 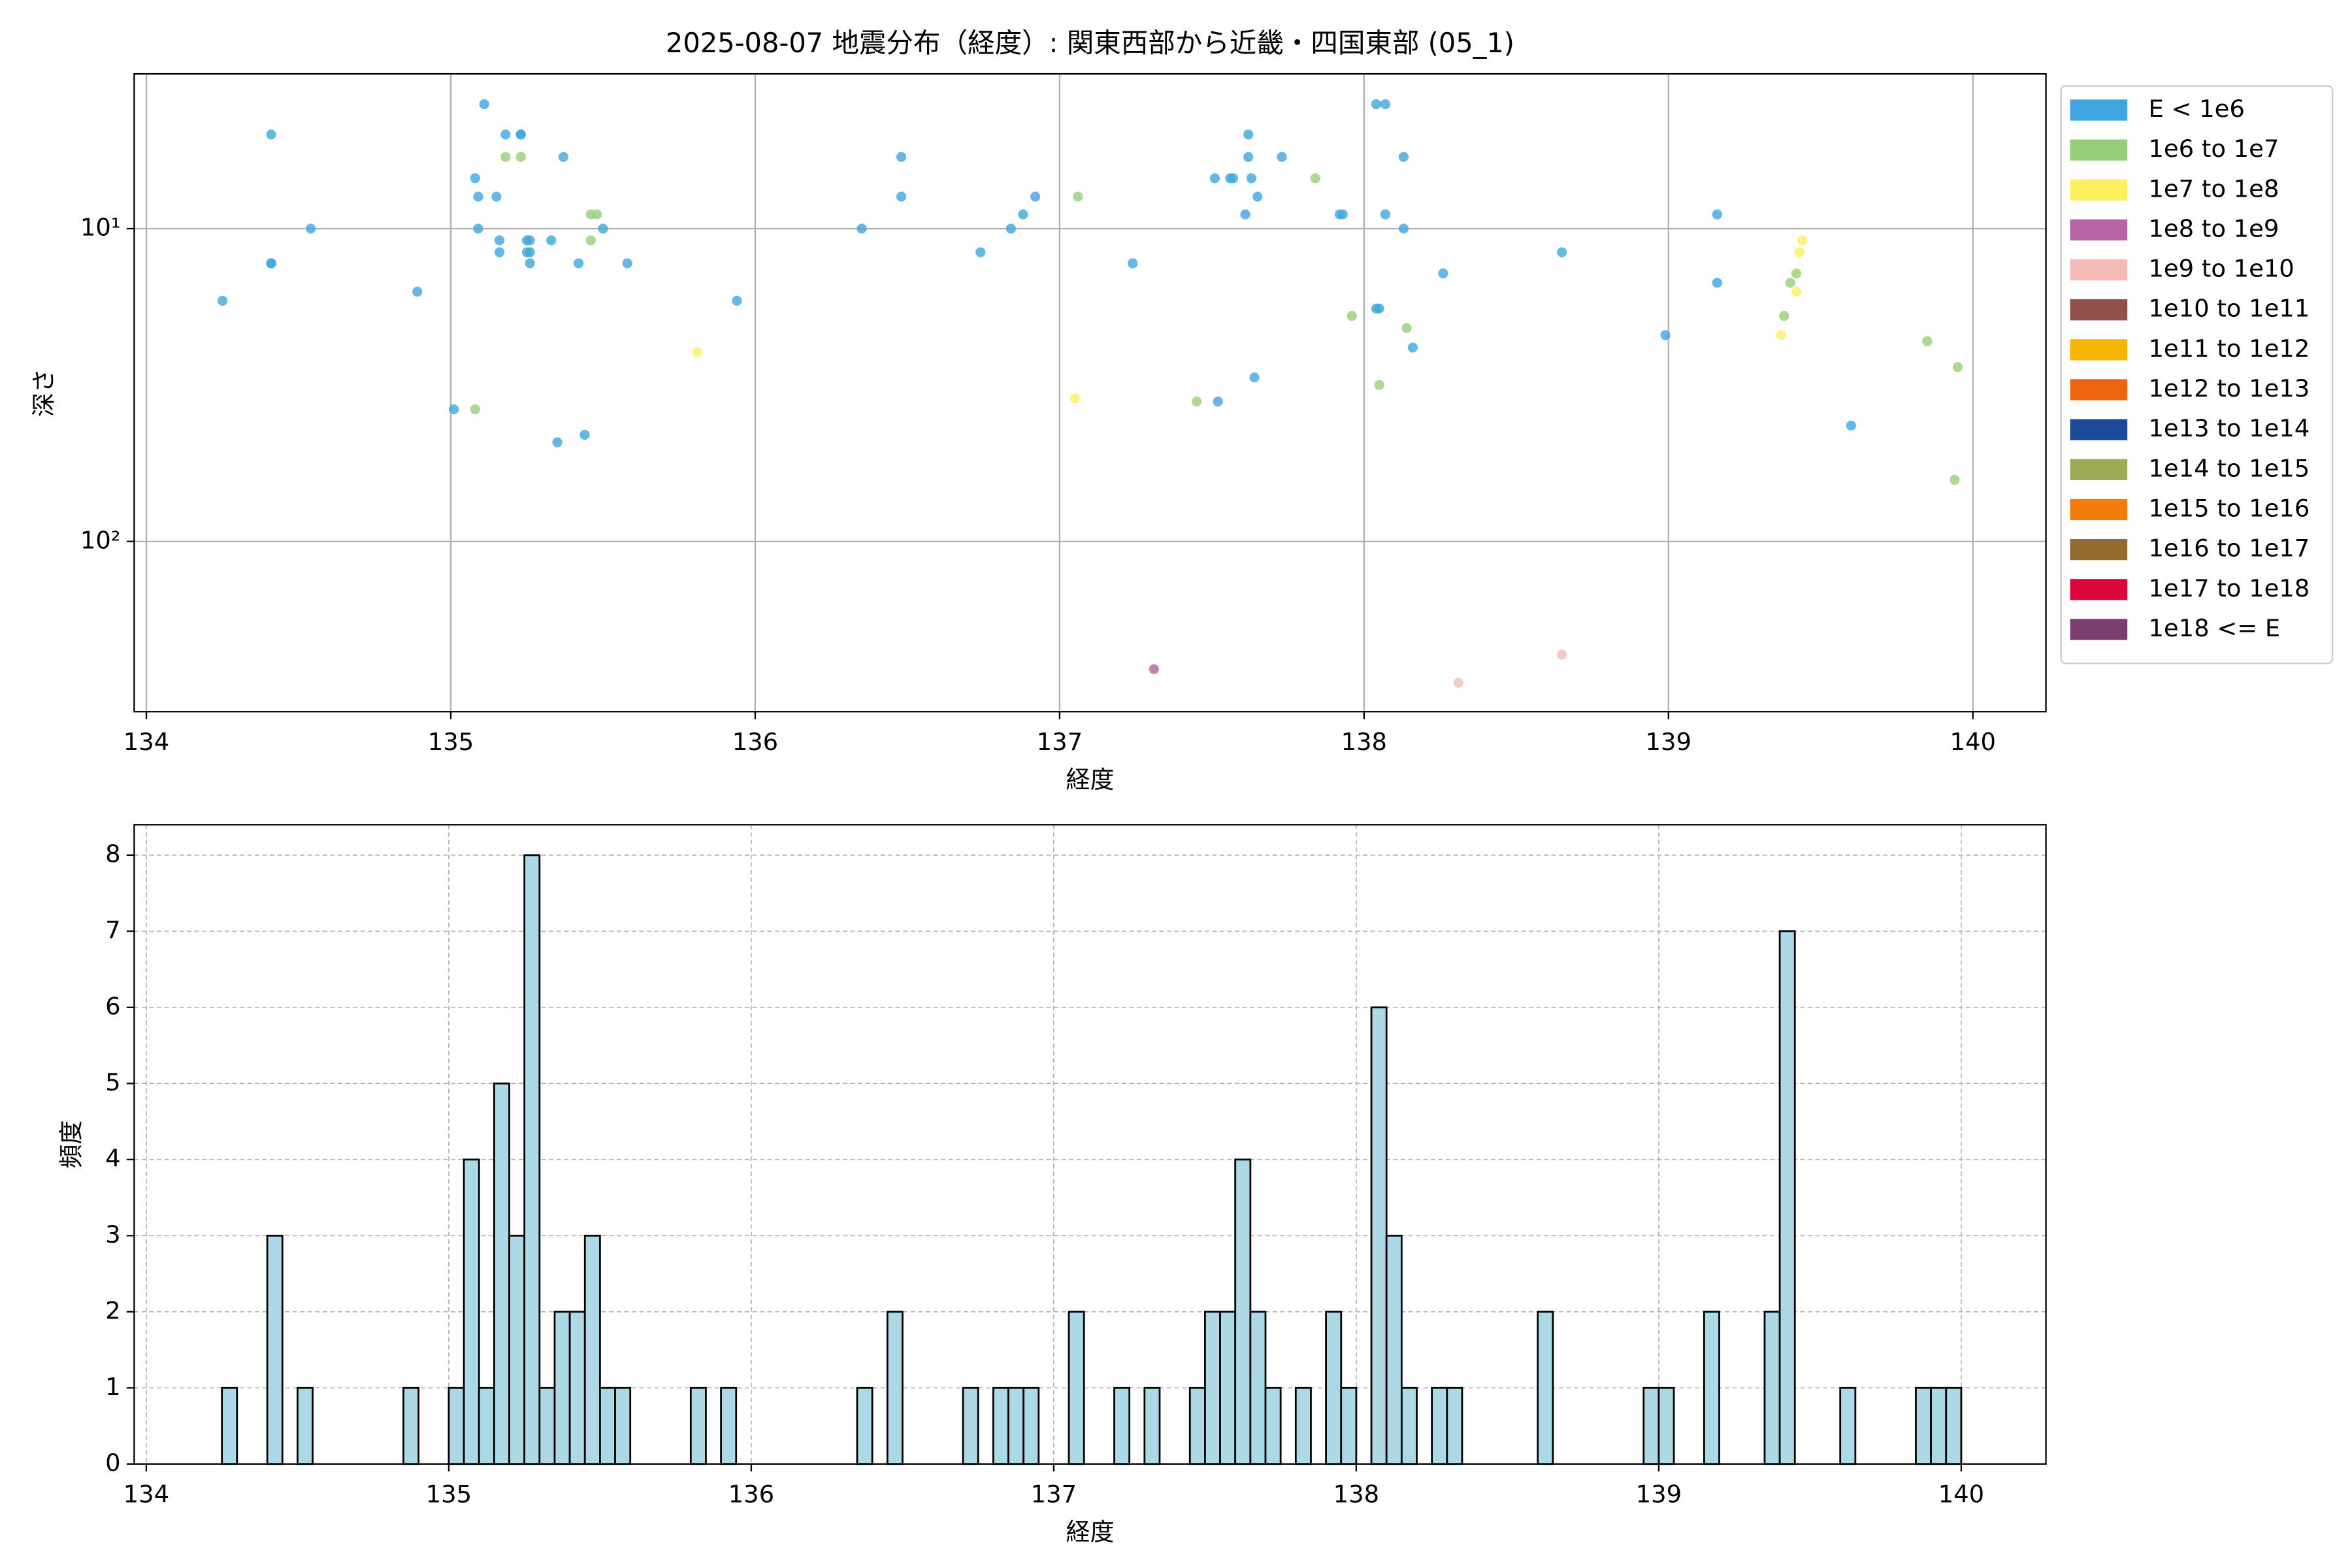 I want to click on legend-label: 1e9 to 1e10, so click(x=2221, y=269).